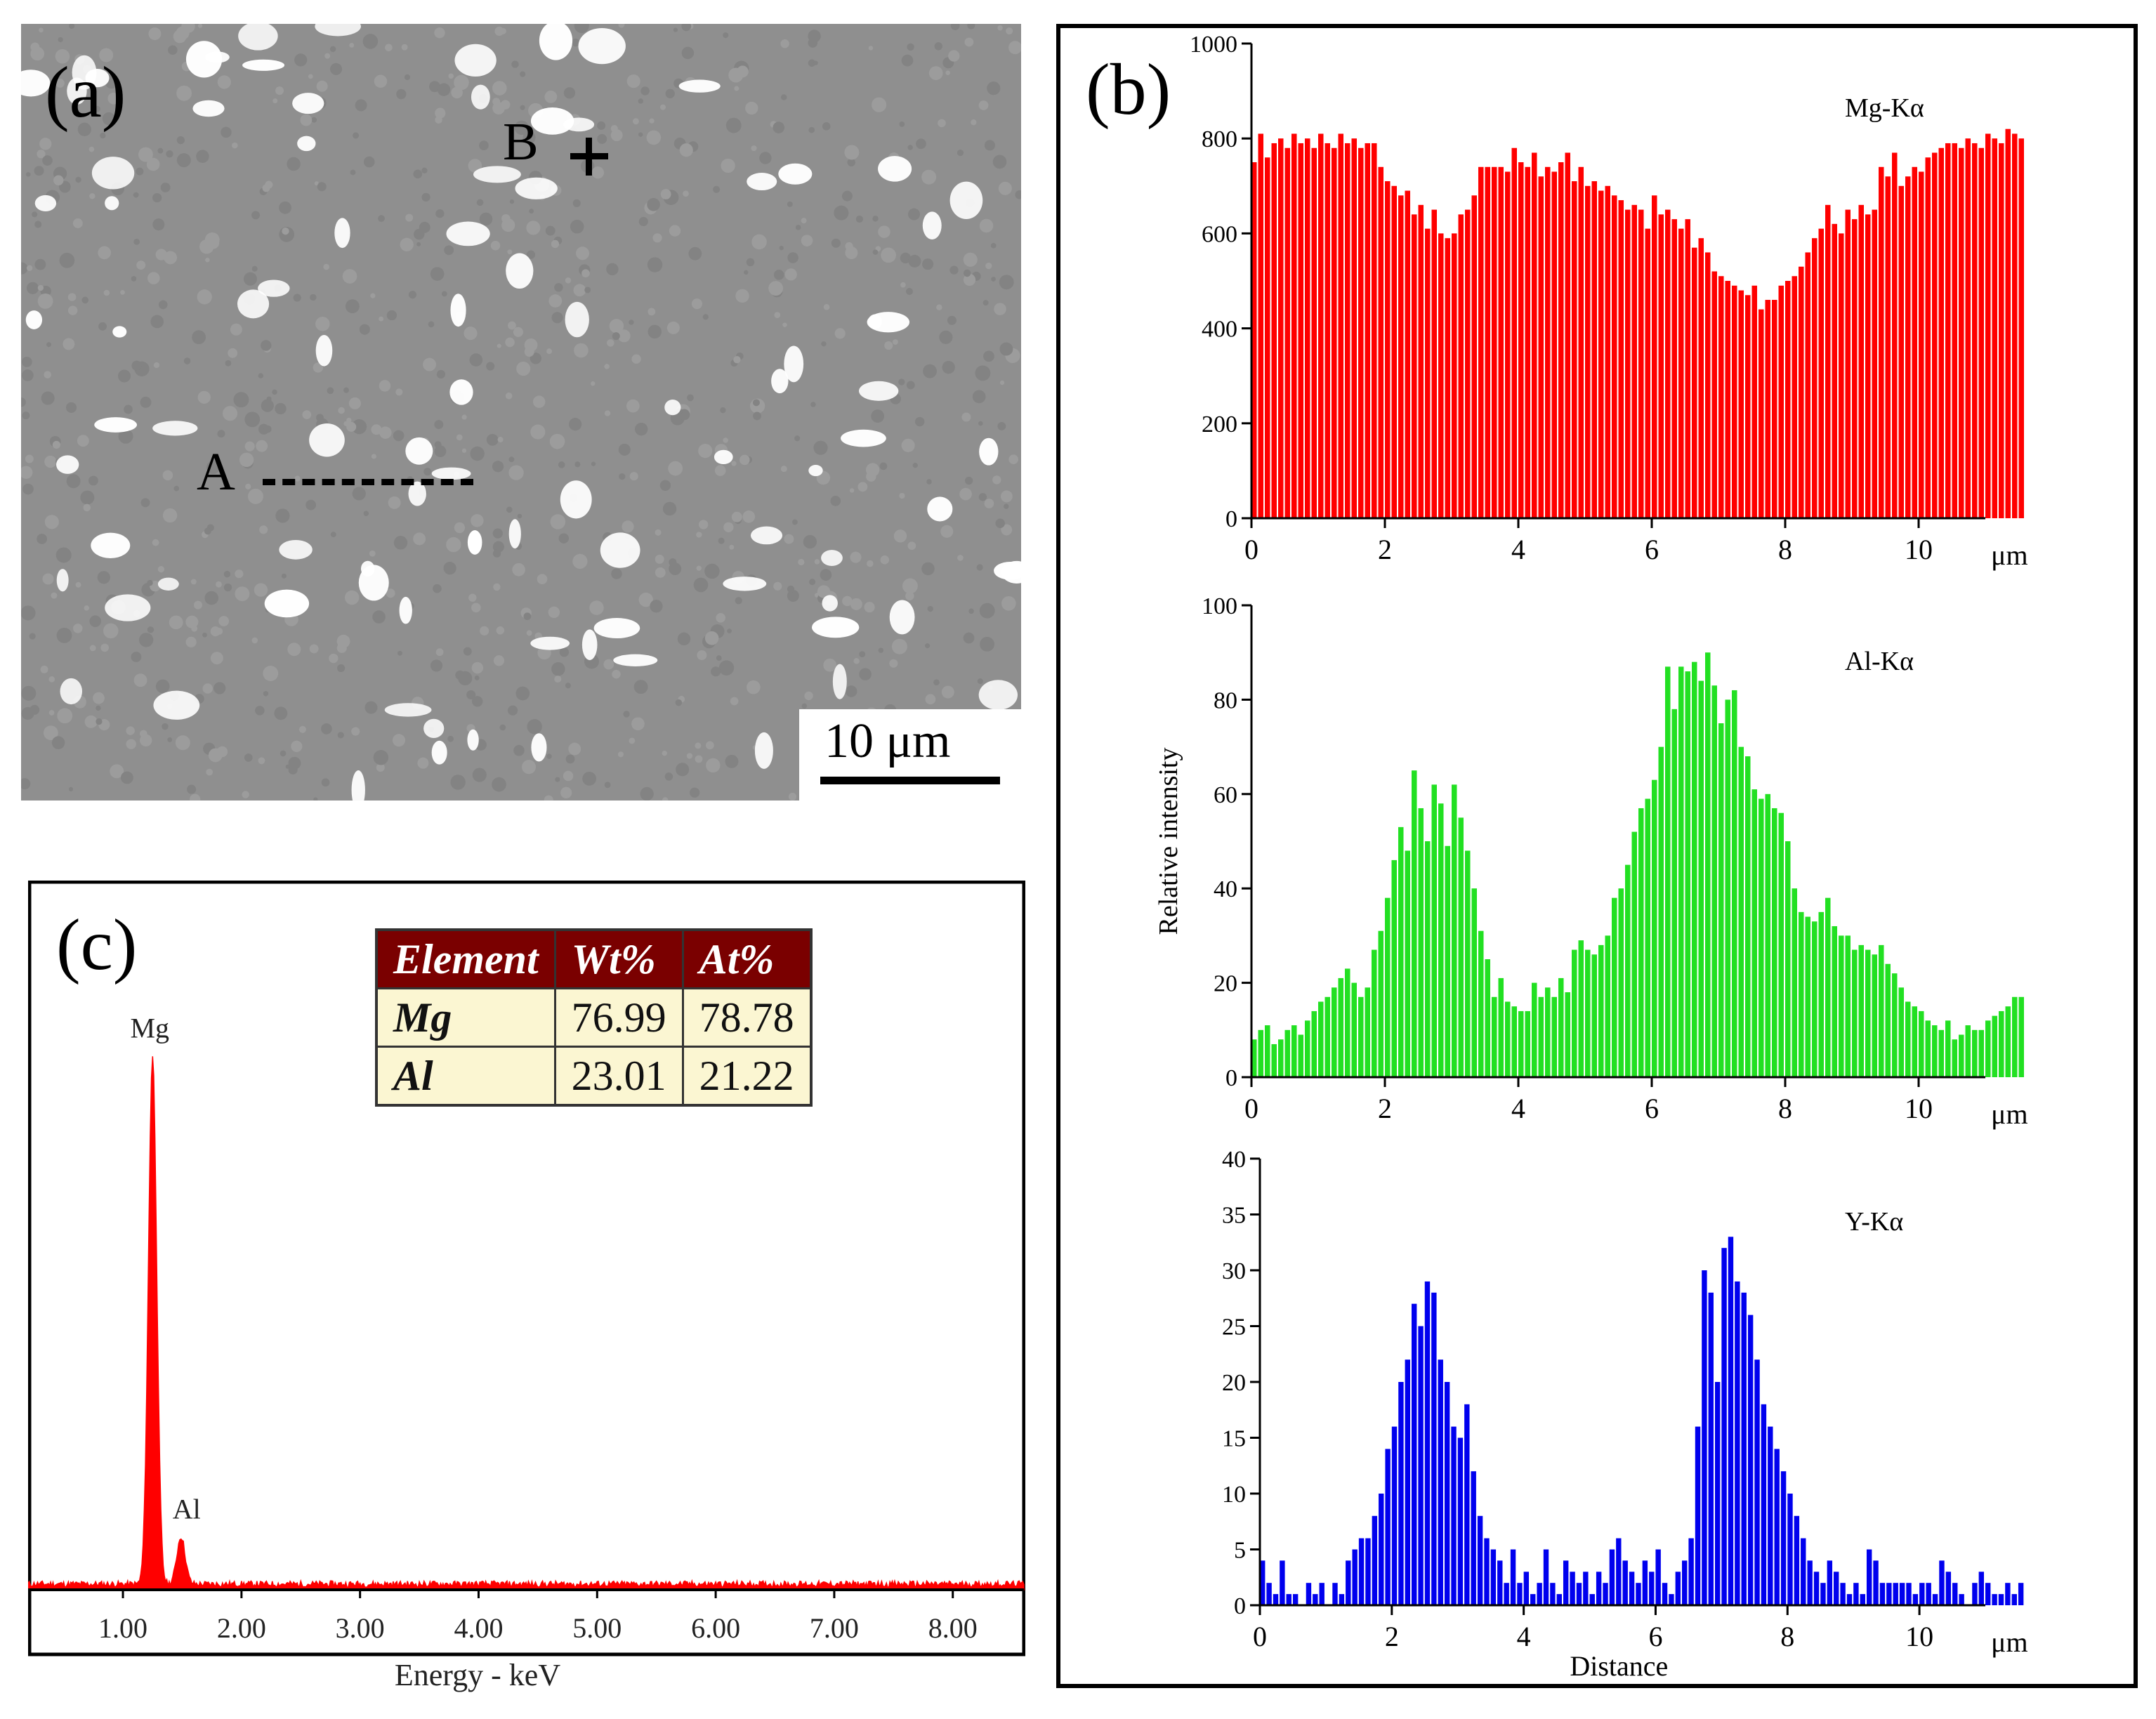  I want to click on x-unit-label: μm, so click(2009, 1114).